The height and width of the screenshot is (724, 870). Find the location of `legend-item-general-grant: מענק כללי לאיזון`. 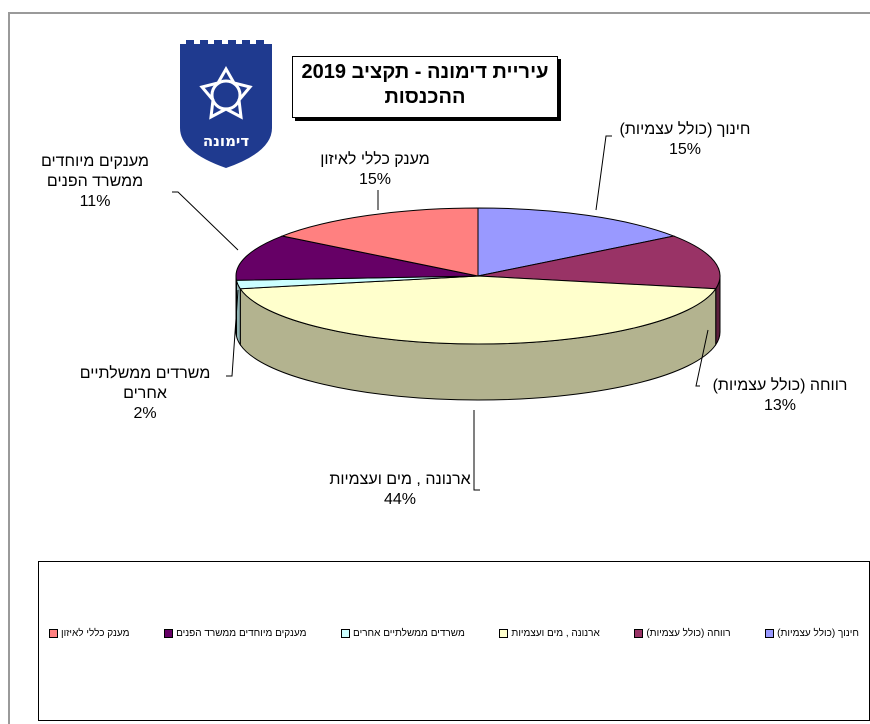

legend-item-general-grant: מענק כללי לאיזון is located at coordinates (89, 633).